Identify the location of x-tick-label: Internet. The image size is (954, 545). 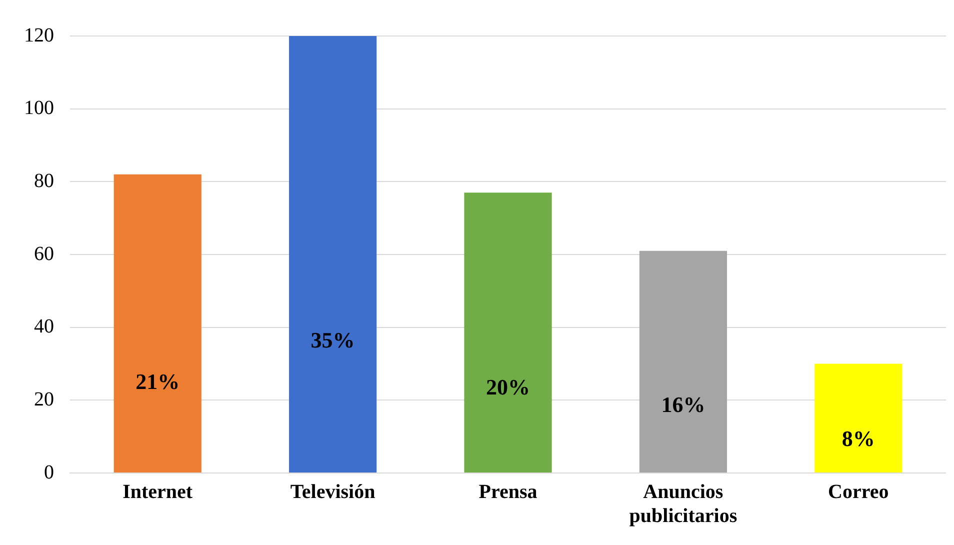
(157, 492).